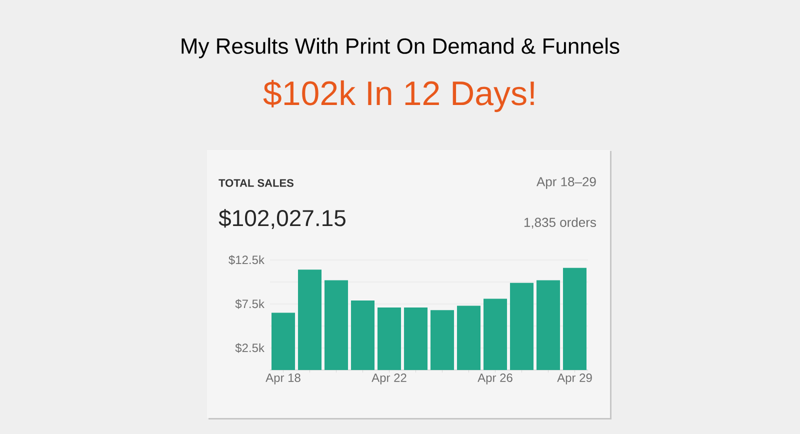 Image resolution: width=800 pixels, height=434 pixels. Describe the element at coordinates (246, 260) in the screenshot. I see `y-tick-label: $12.5k` at that location.